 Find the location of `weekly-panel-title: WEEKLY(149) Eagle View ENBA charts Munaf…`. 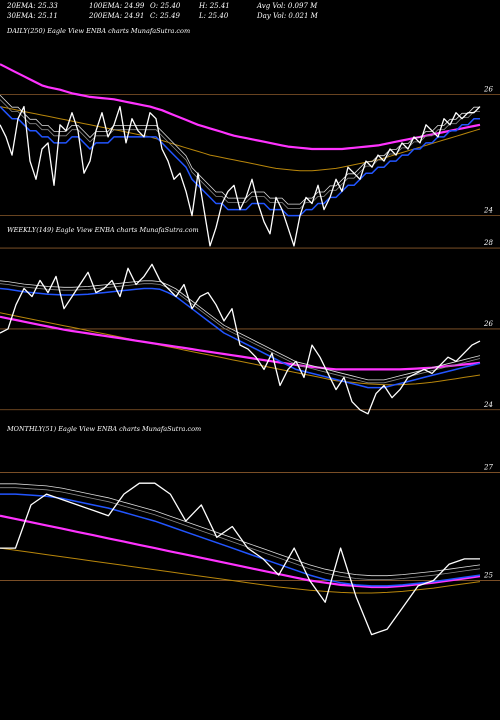

weekly-panel-title: WEEKLY(149) Eagle View ENBA charts Munaf… is located at coordinates (103, 230).